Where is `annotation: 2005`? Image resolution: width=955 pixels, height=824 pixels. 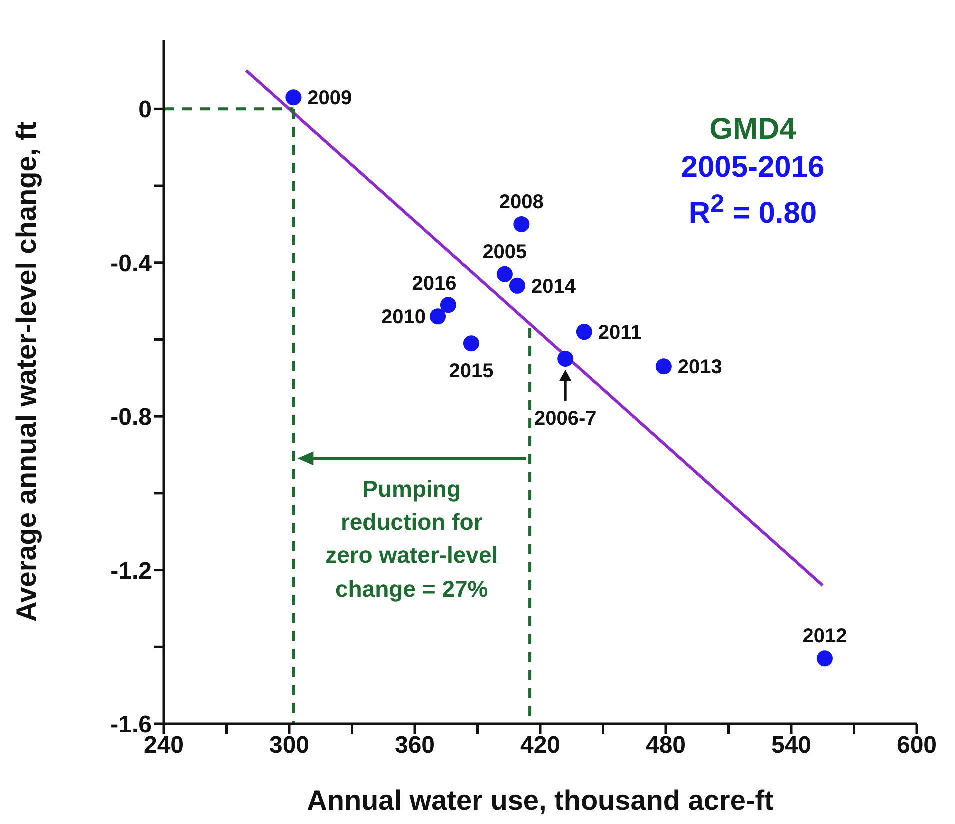
annotation: 2005 is located at coordinates (505, 252).